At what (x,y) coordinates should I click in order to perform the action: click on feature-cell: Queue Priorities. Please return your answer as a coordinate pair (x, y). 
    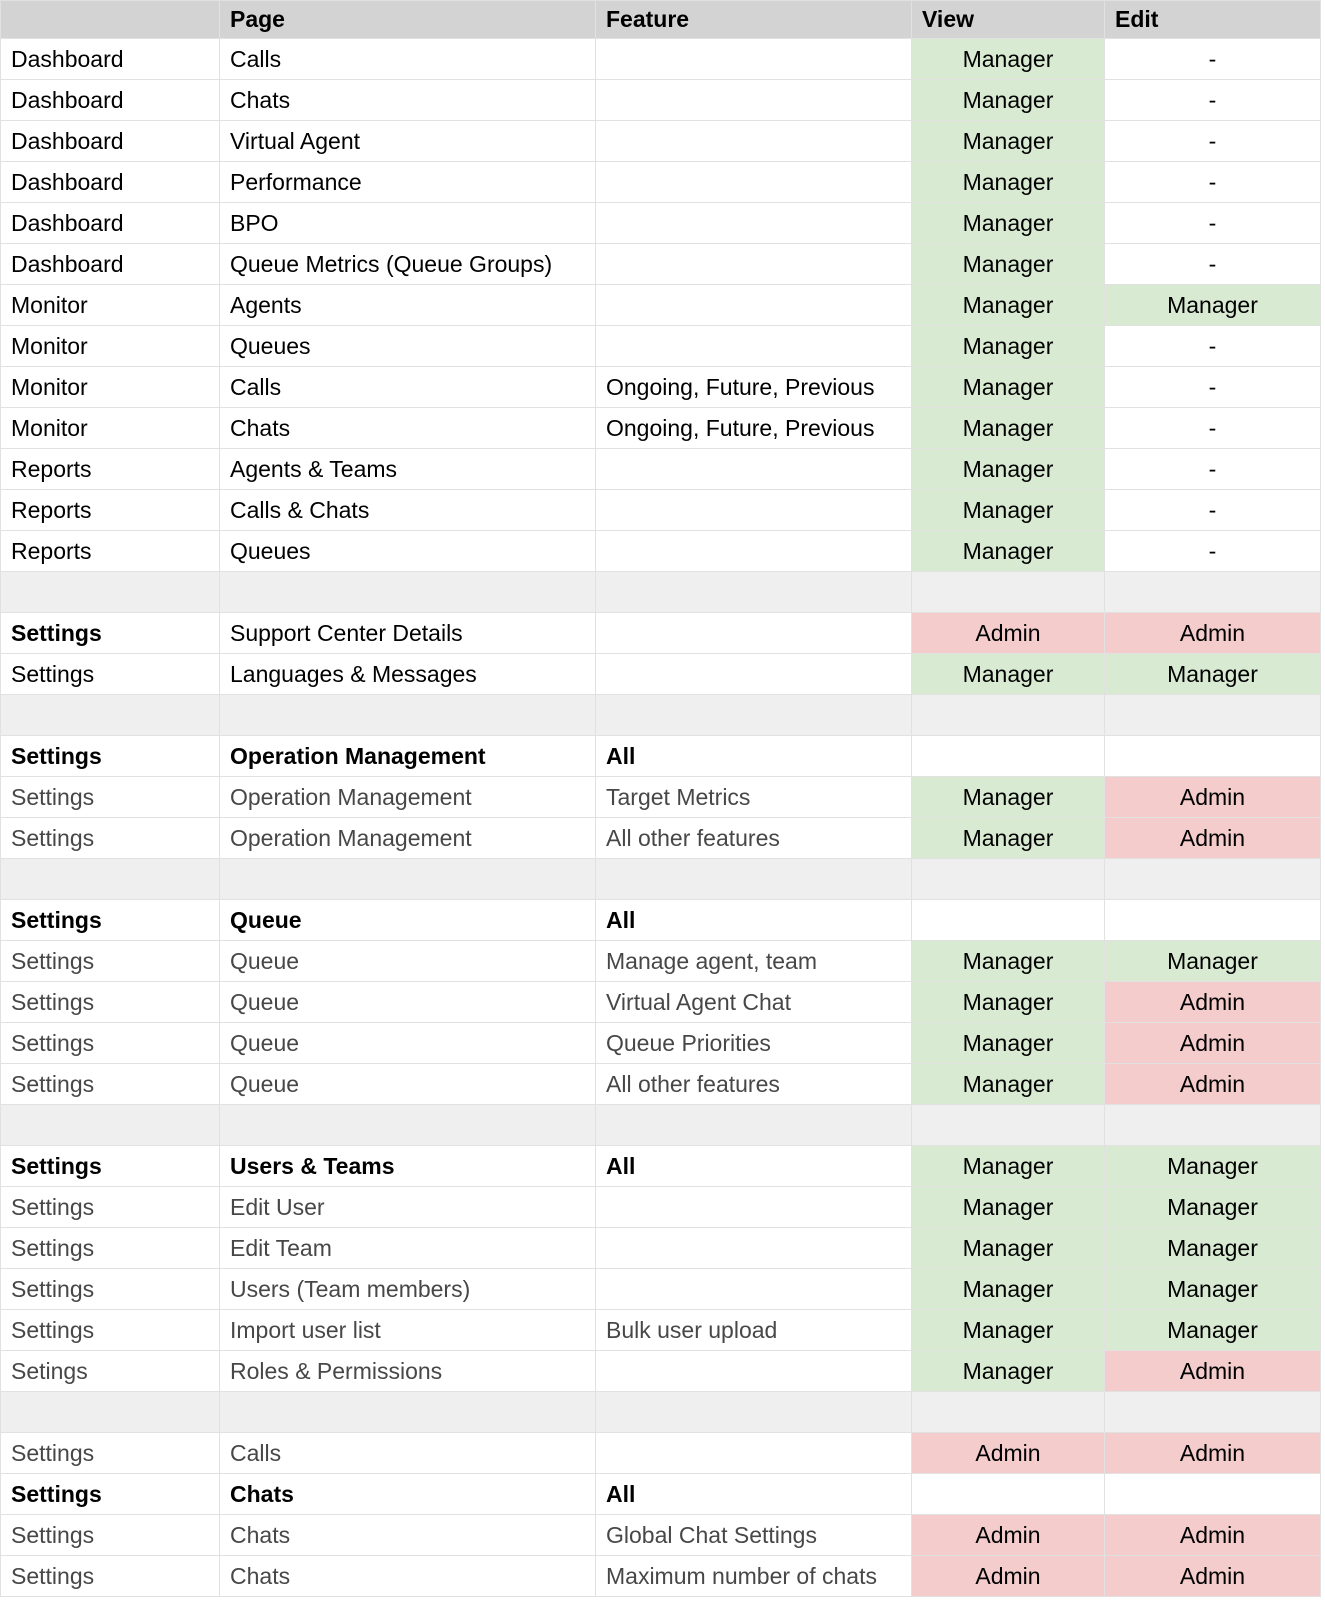
    Looking at the image, I should click on (753, 1043).